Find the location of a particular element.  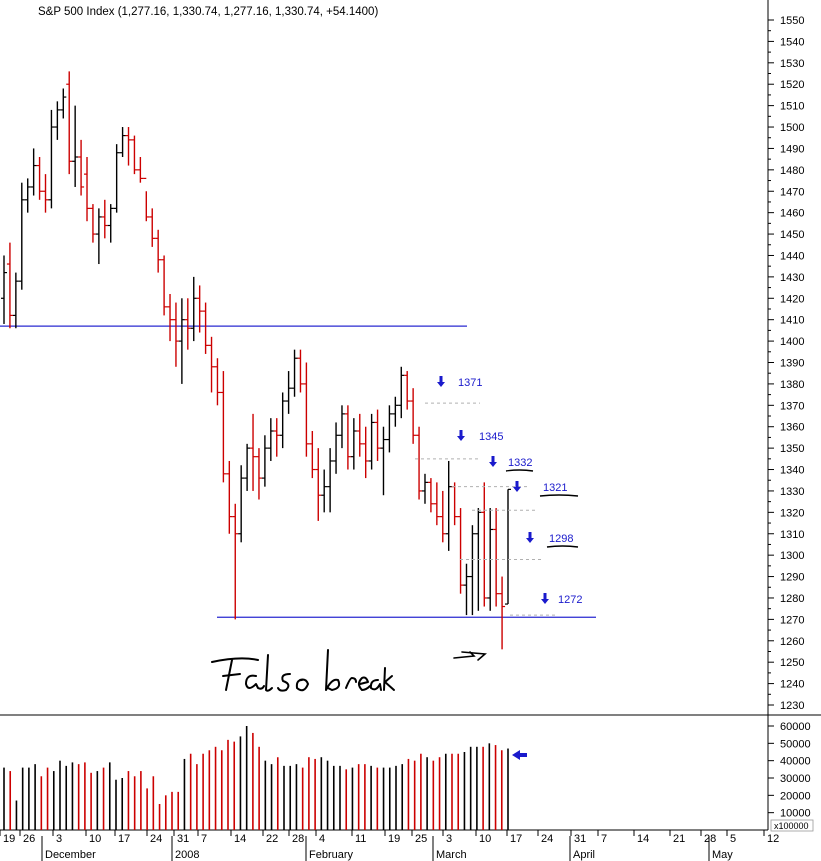

price-tick-label: 1420 is located at coordinates (792, 299).